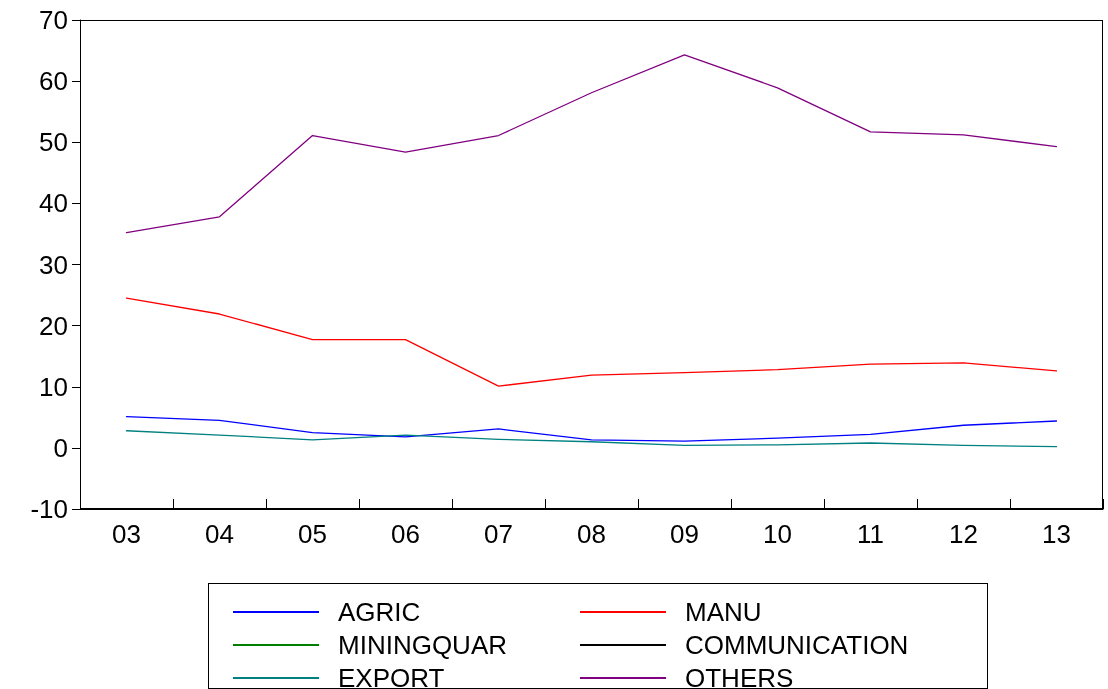  I want to click on x-tick-label: 13, so click(1056, 534).